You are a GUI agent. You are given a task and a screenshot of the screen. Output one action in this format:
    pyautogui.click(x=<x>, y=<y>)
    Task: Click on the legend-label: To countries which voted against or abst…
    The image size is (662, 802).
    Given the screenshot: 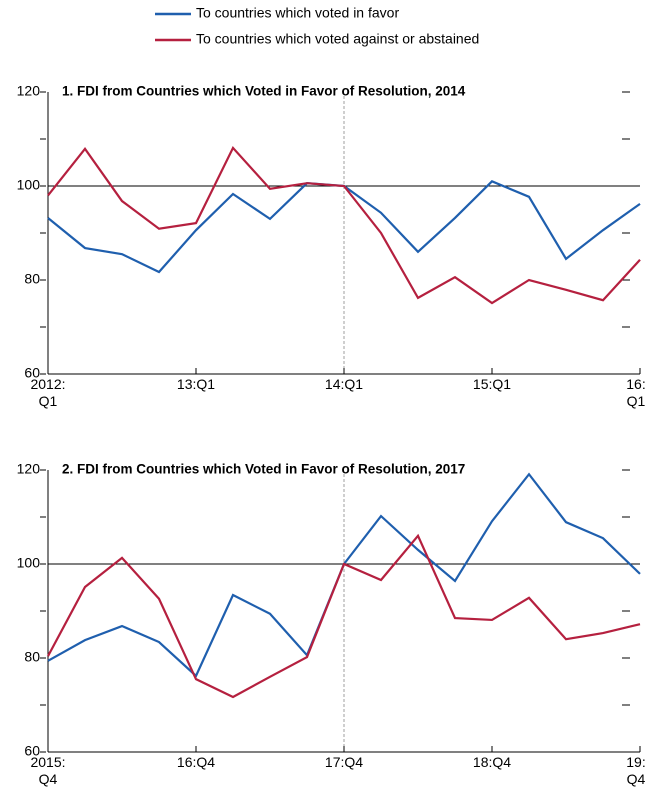 What is the action you would take?
    pyautogui.click(x=337, y=39)
    